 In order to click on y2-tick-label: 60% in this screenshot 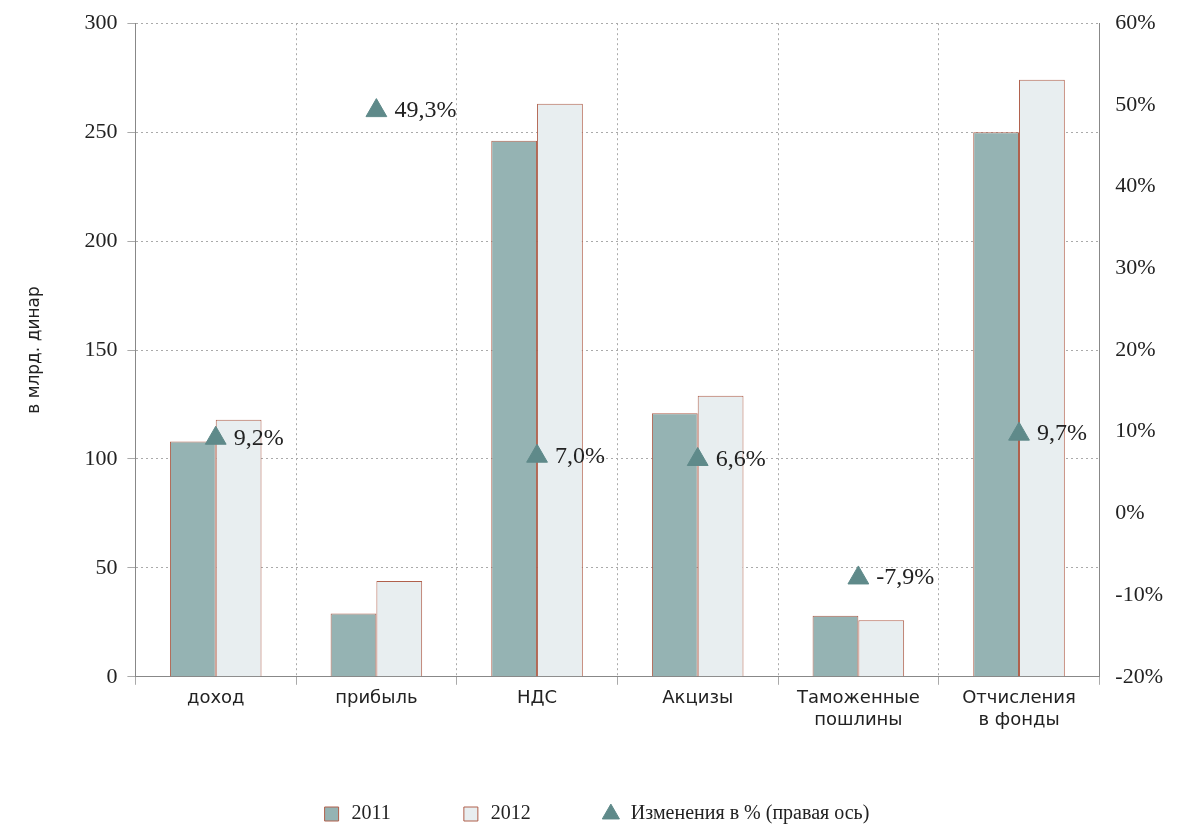, I will do `click(1135, 21)`.